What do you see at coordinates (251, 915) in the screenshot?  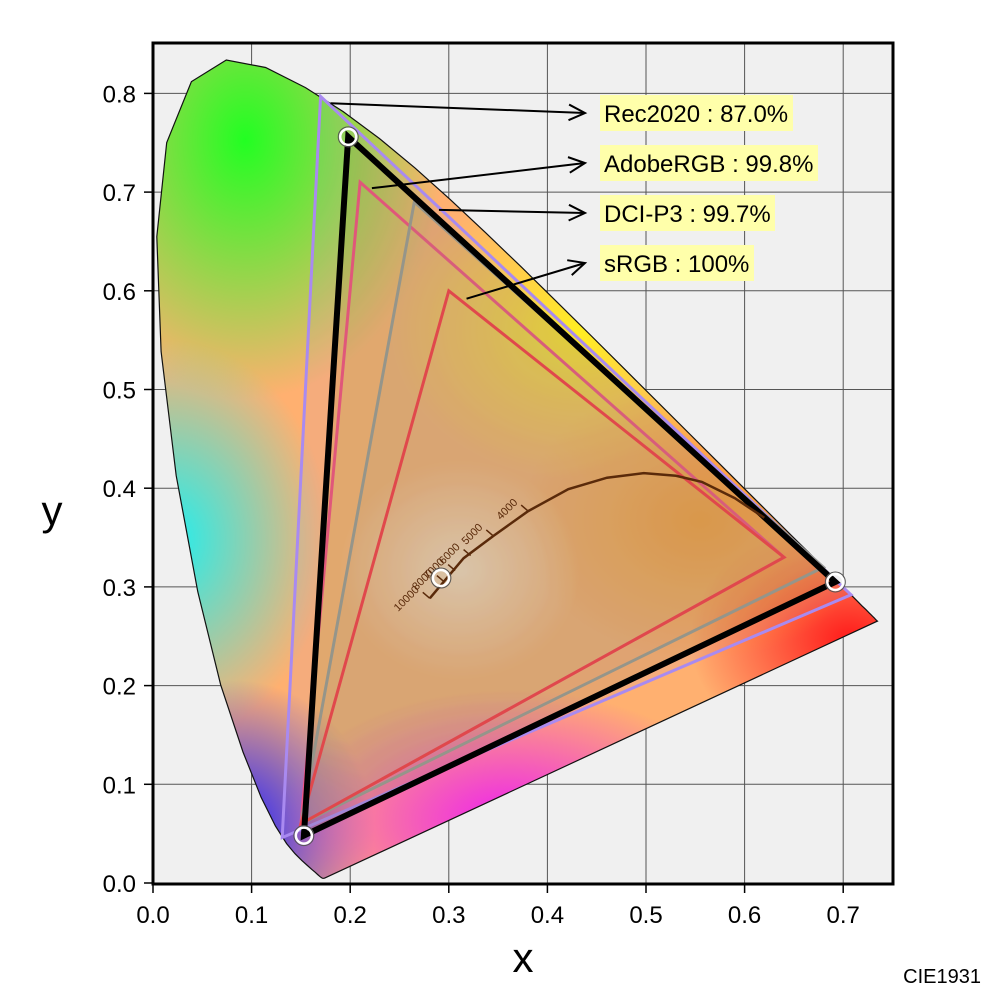 I see `x-tick-label: 0.1` at bounding box center [251, 915].